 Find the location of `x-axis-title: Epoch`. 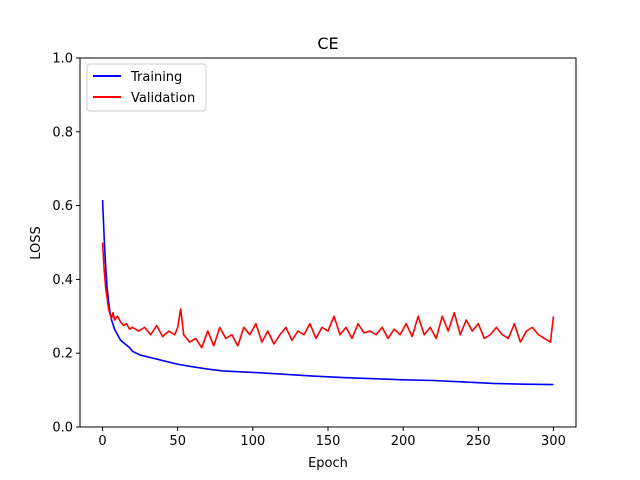

x-axis-title: Epoch is located at coordinates (328, 463).